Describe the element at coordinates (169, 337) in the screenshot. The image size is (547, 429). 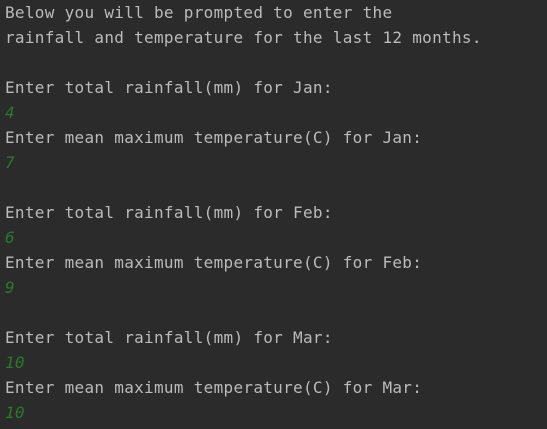
I see `rainfall-prompt-mar: Enter total rainfall(mm) for Mar:` at that location.